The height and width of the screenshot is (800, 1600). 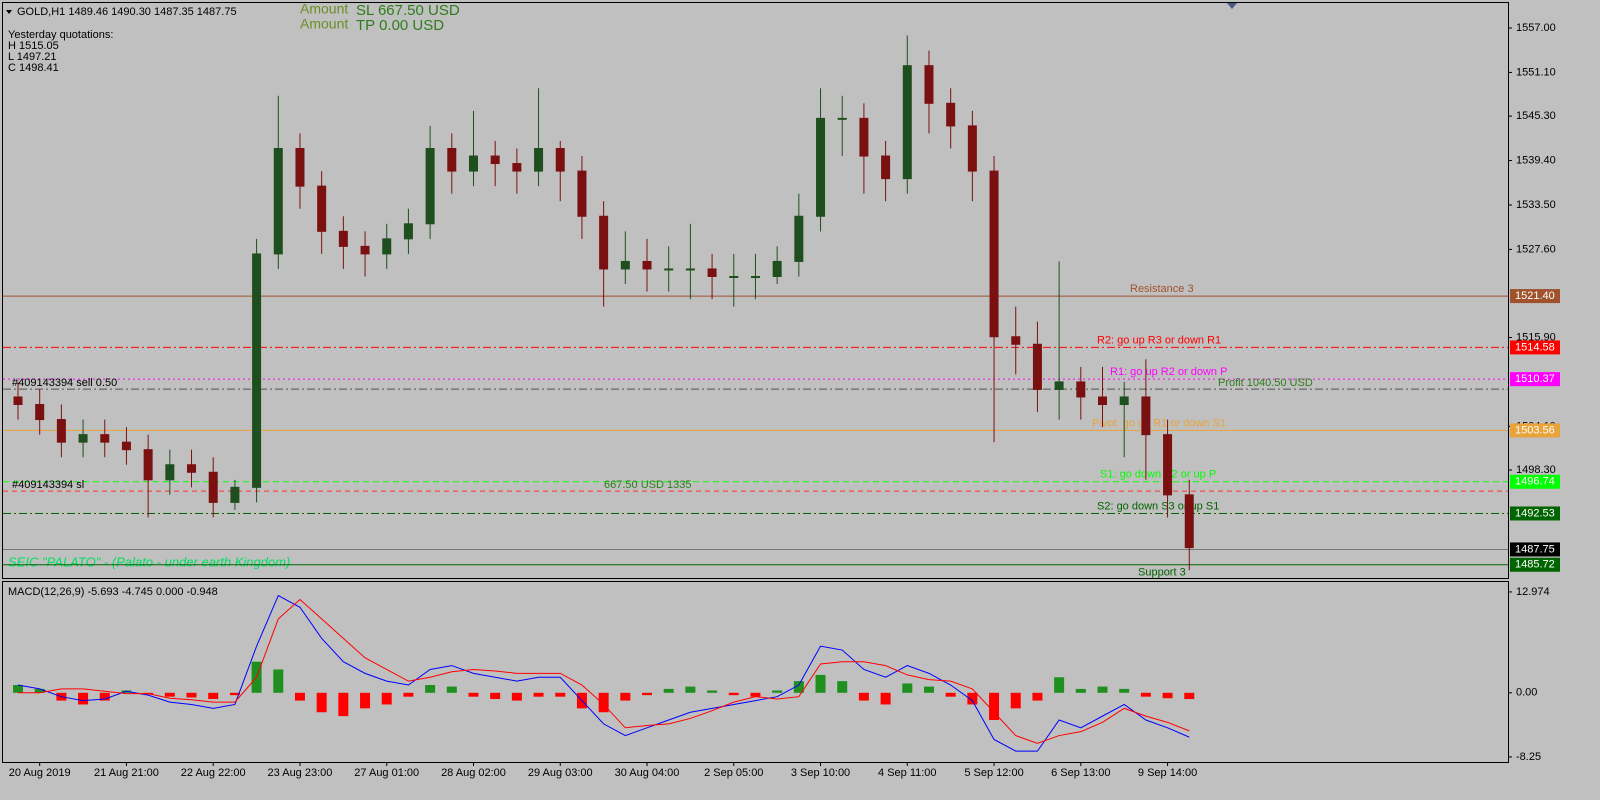 What do you see at coordinates (1535, 513) in the screenshot?
I see `price-tag-label: 1492.53` at bounding box center [1535, 513].